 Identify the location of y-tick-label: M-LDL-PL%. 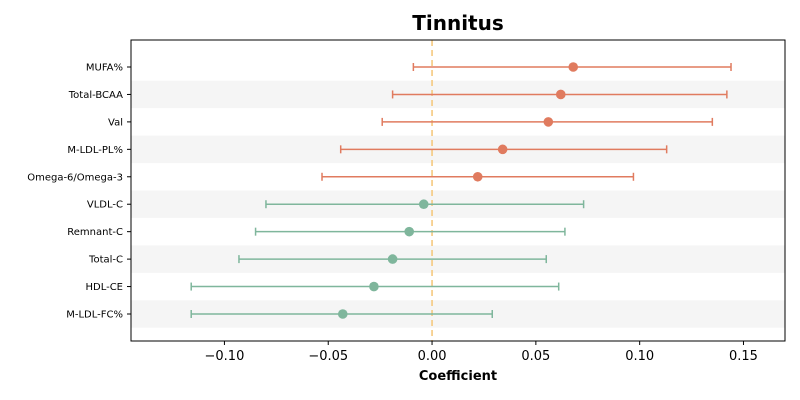
(95, 150).